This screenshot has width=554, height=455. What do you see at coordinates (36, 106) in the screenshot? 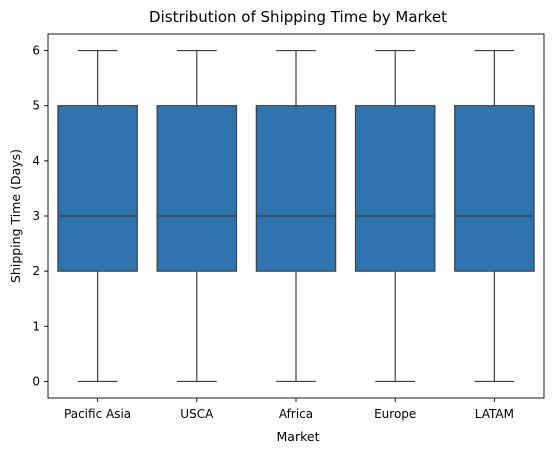
I see `y-tick-label: 5` at bounding box center [36, 106].